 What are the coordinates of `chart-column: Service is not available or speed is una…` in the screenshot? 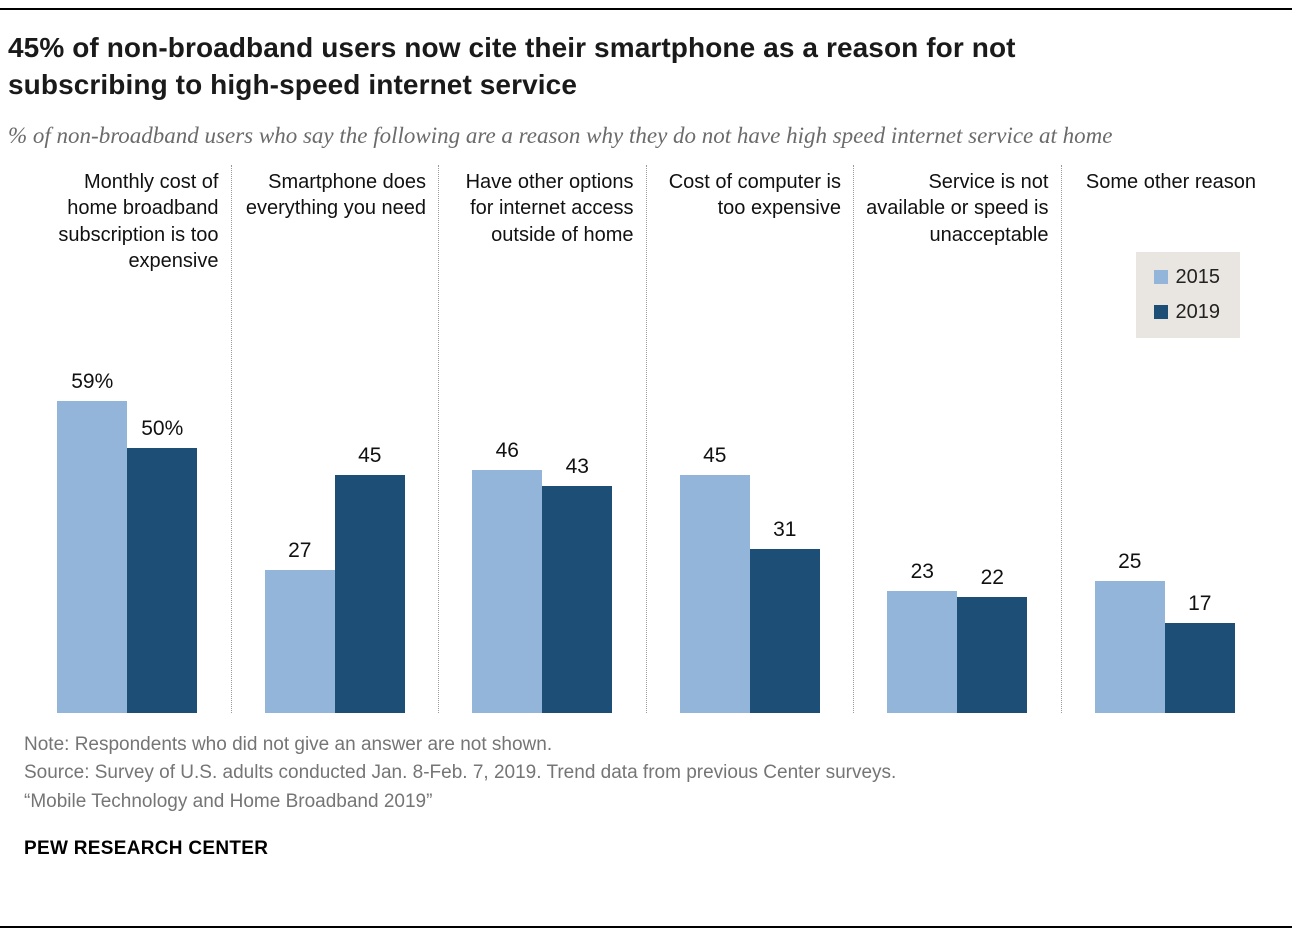 It's located at (957, 438).